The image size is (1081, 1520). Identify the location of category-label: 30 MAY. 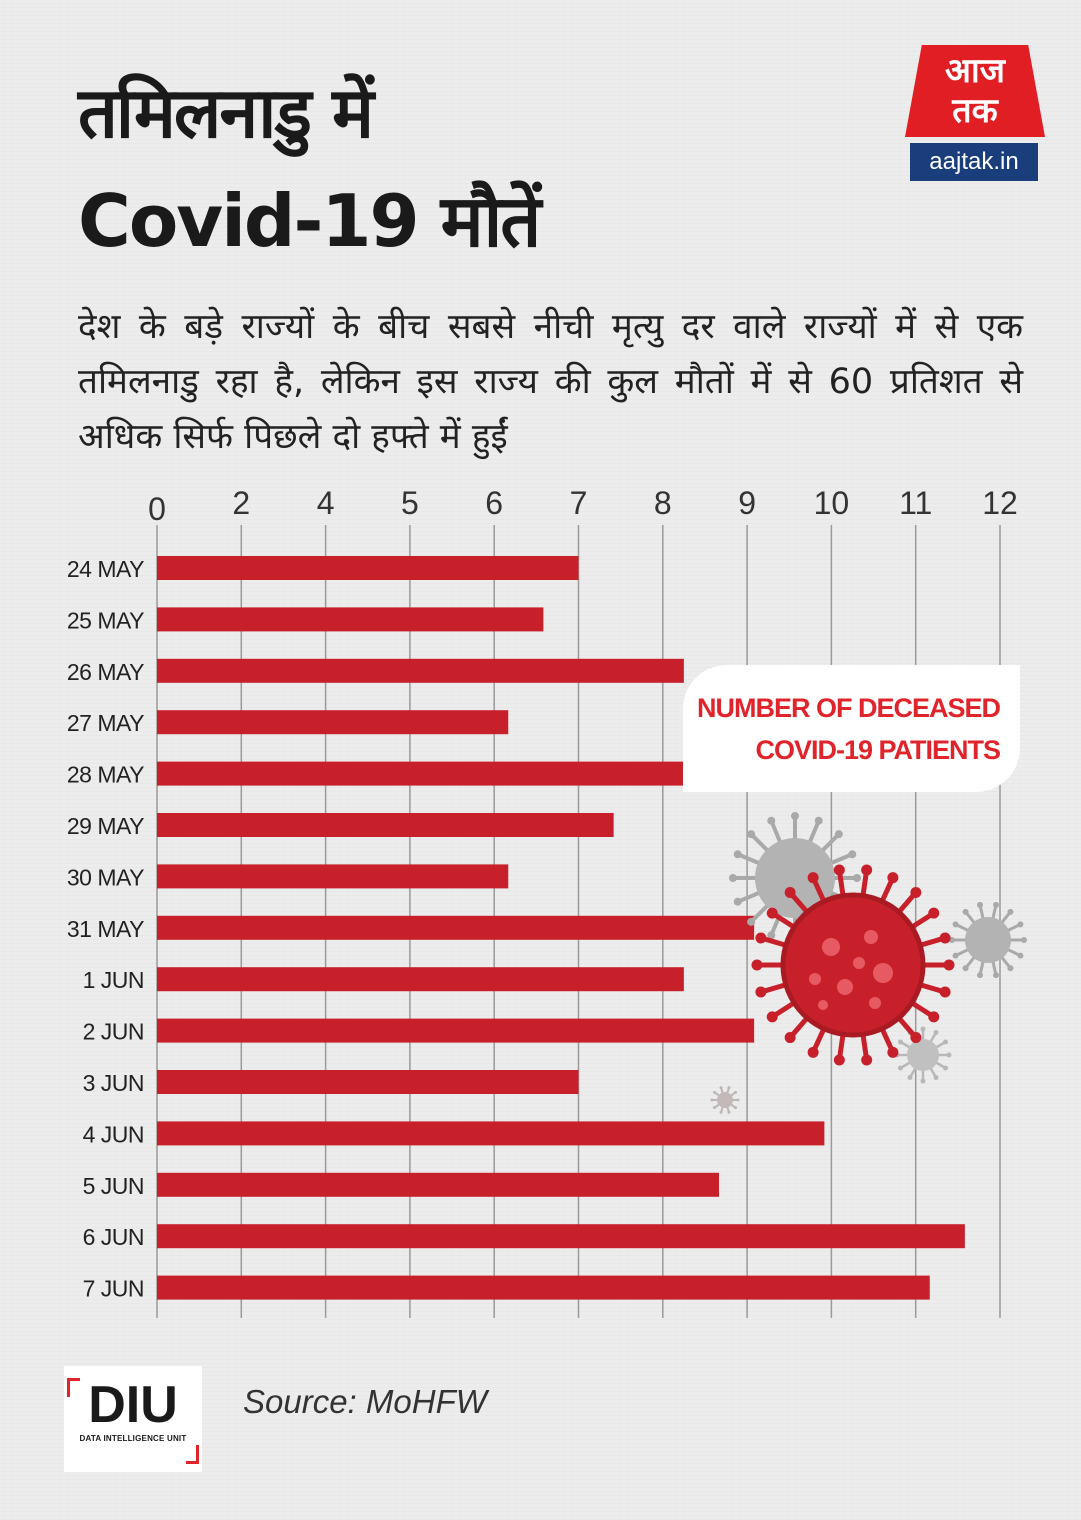
(105, 877).